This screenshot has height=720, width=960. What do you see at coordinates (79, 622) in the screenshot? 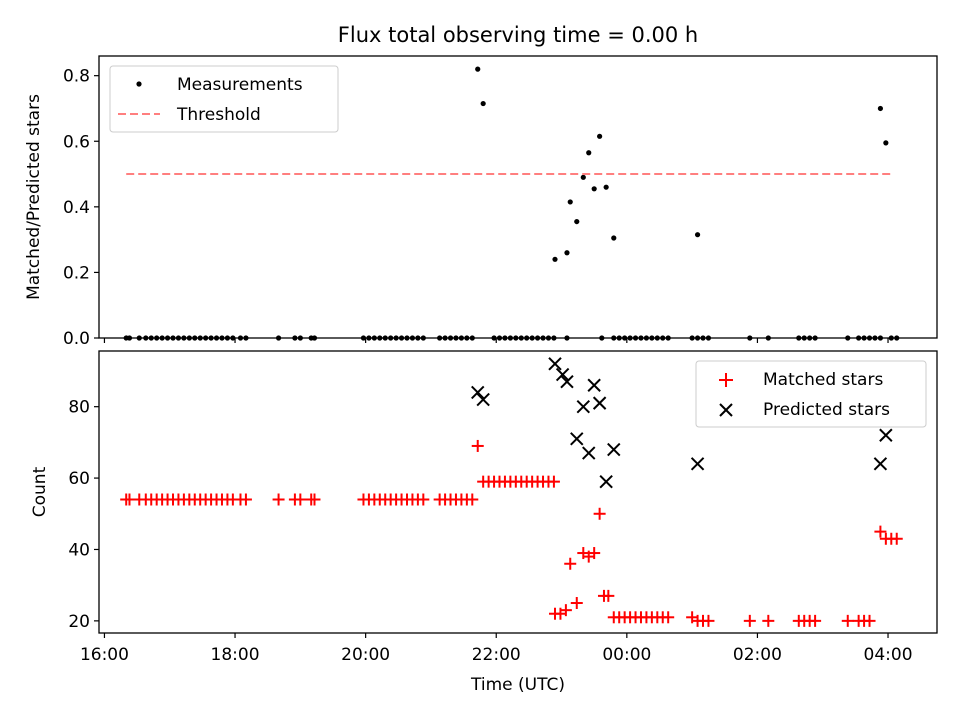
I see `y-tick-label: 20` at bounding box center [79, 622].